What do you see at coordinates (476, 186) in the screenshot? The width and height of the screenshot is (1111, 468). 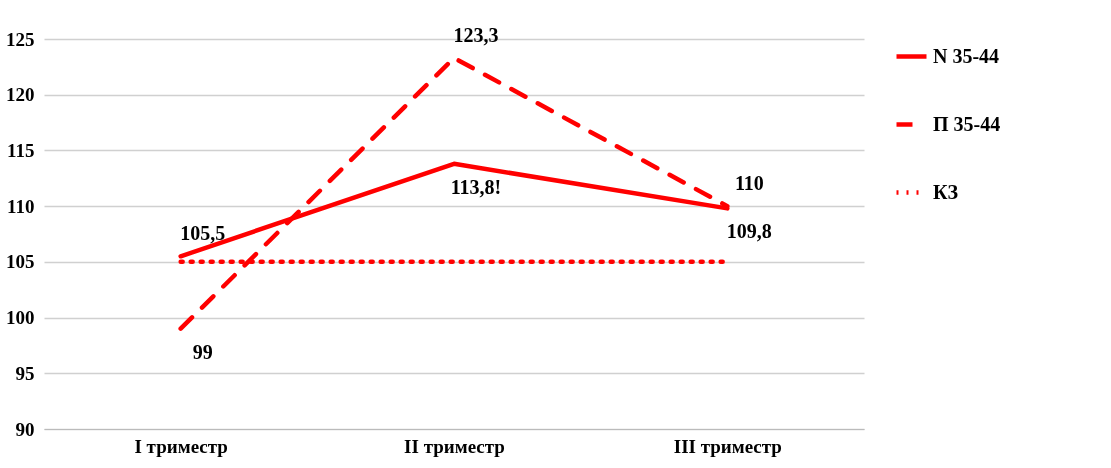 I see `data-label: 113,8!` at bounding box center [476, 186].